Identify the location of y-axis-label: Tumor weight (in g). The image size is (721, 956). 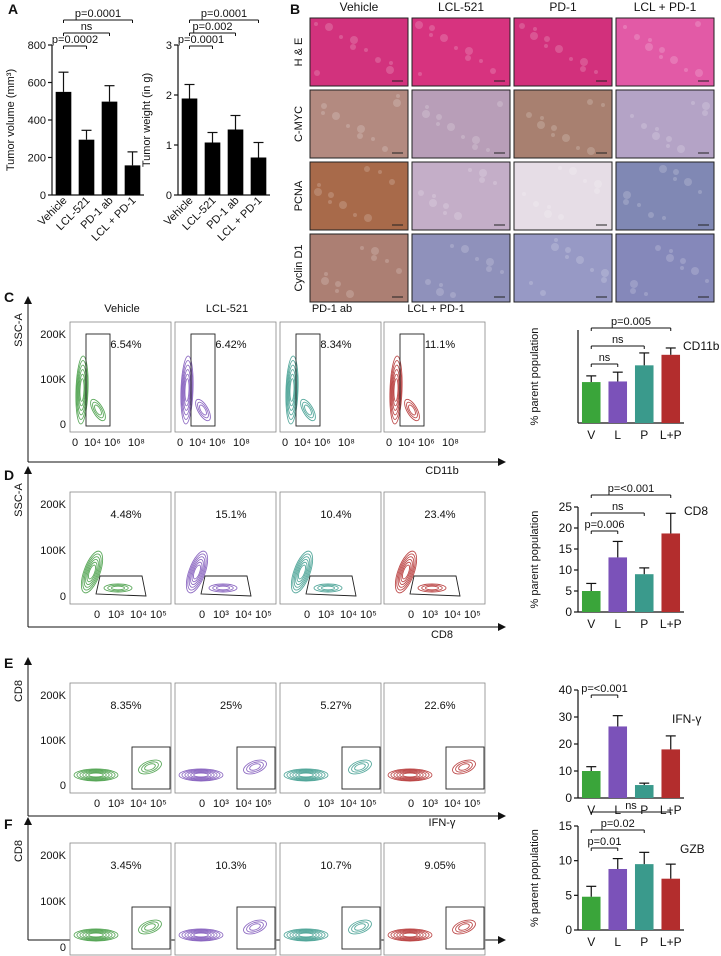
(147, 120).